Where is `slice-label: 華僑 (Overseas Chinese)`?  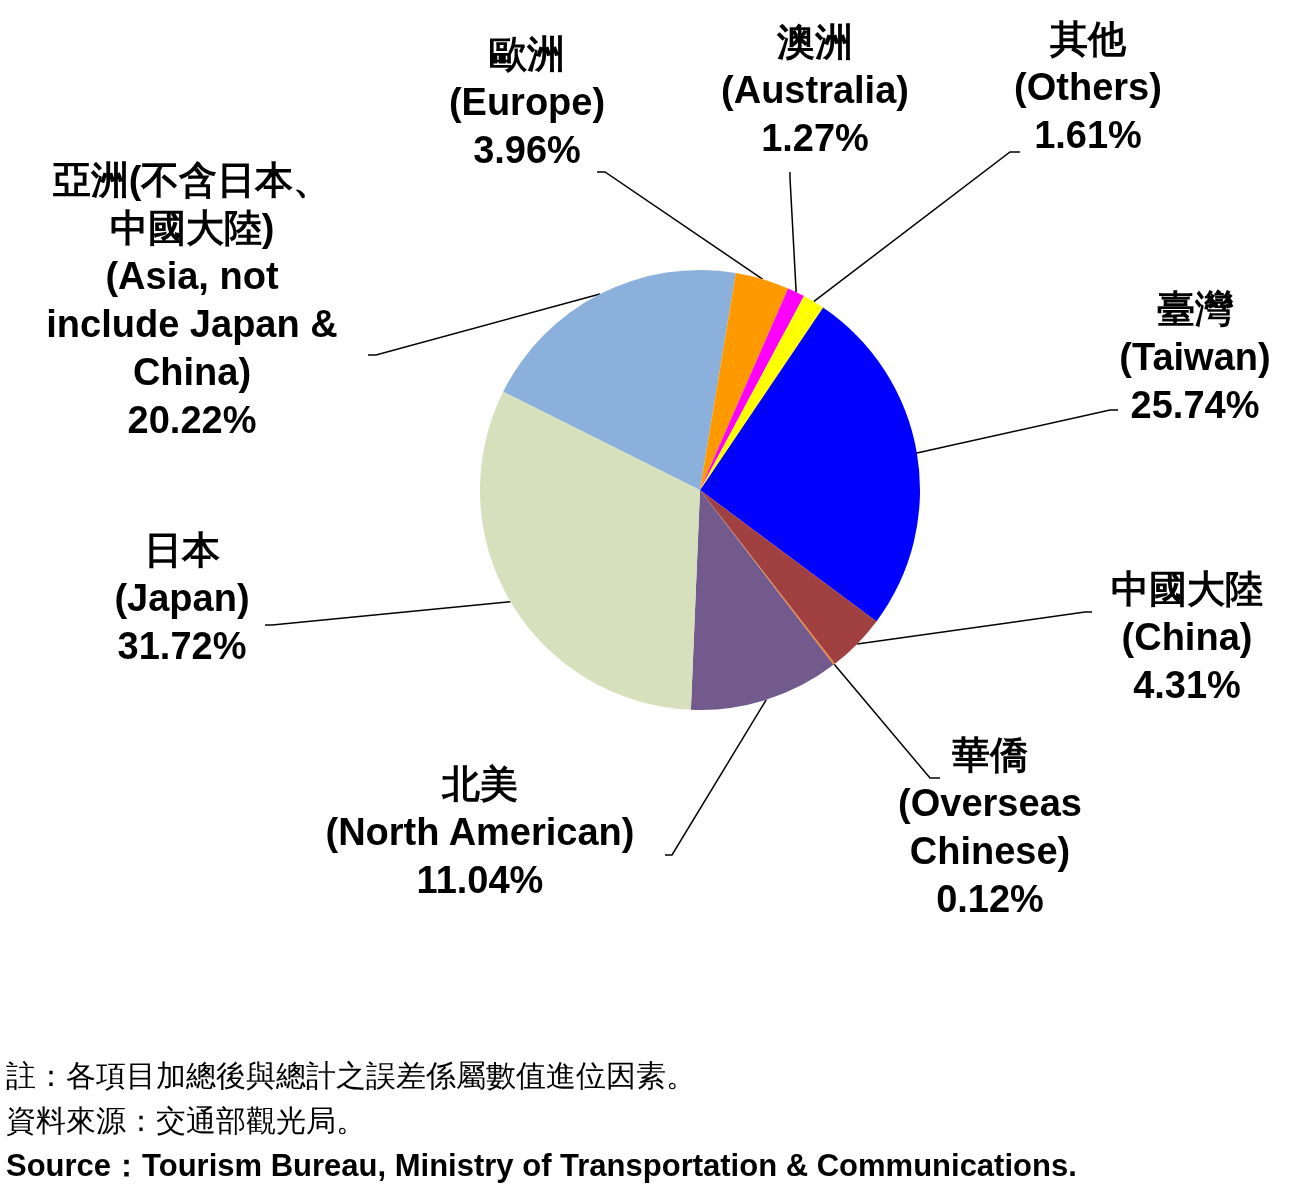 slice-label: 華僑 (Overseas Chinese) is located at coordinates (990, 803).